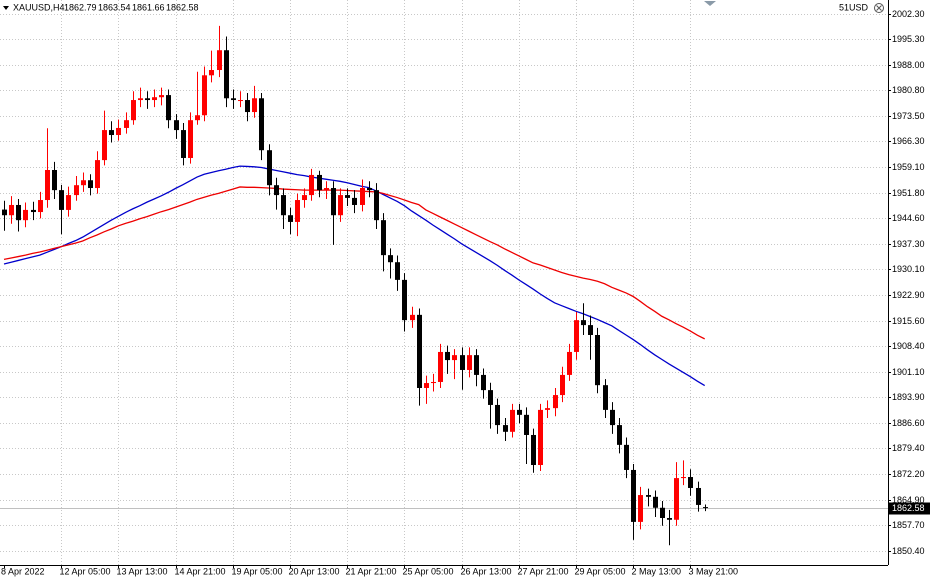 The image size is (930, 583). I want to click on y-tick-label: 1988.00, so click(908, 65).